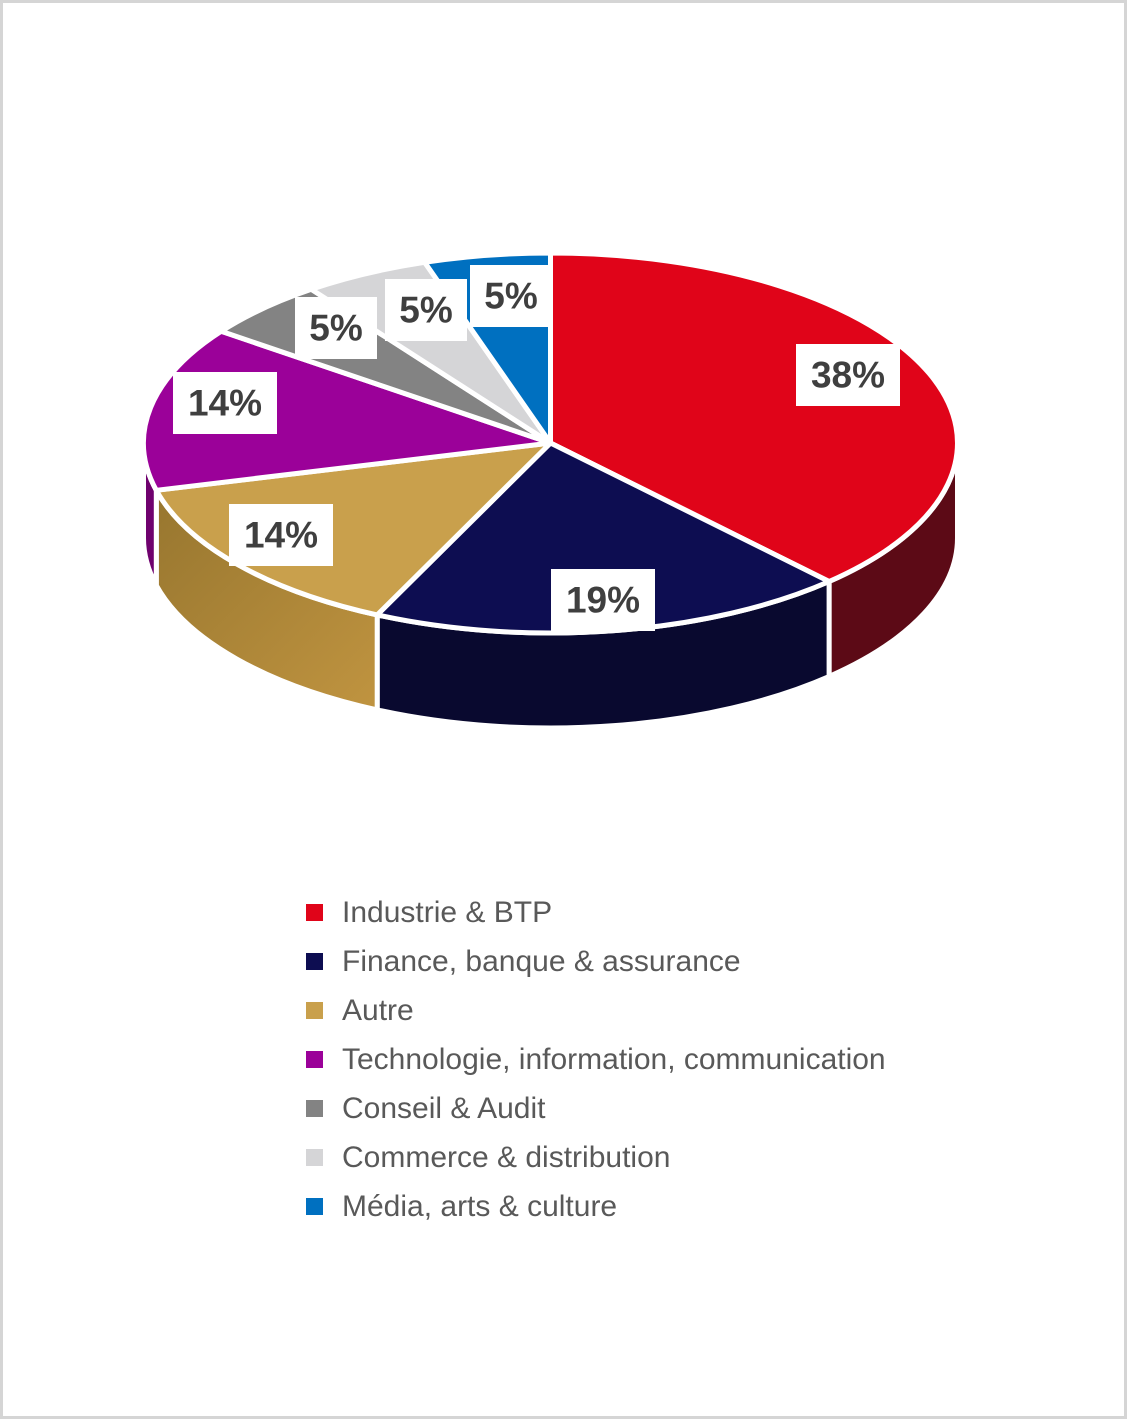 The width and height of the screenshot is (1127, 1419). I want to click on pie-label-6: 5%, so click(510, 296).